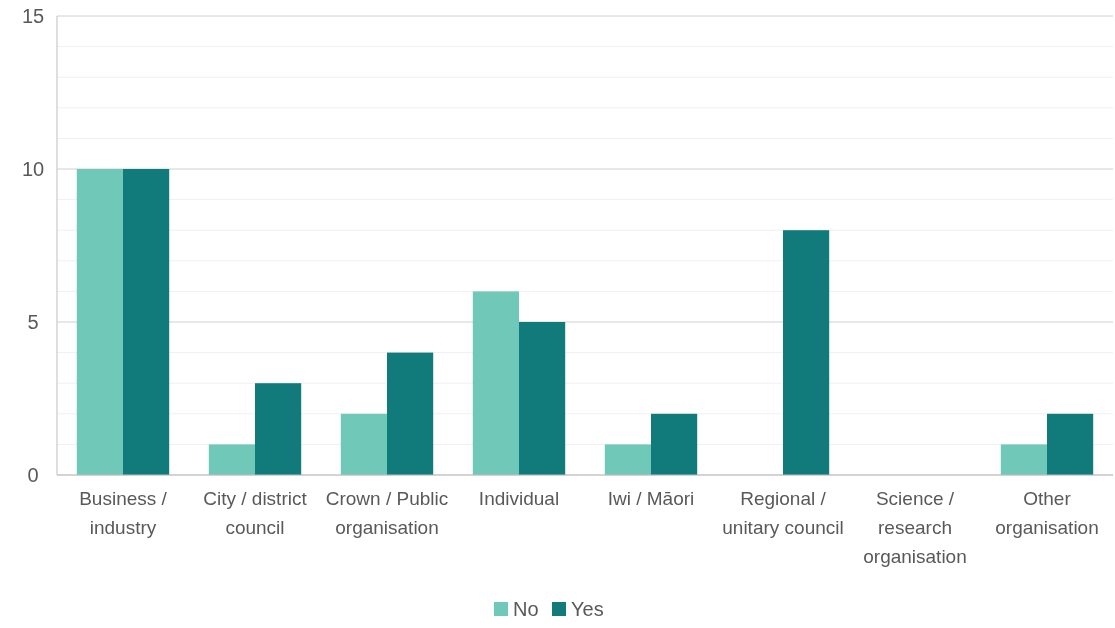  Describe the element at coordinates (123, 513) in the screenshot. I see `x-tick-label: Business / industry` at that location.